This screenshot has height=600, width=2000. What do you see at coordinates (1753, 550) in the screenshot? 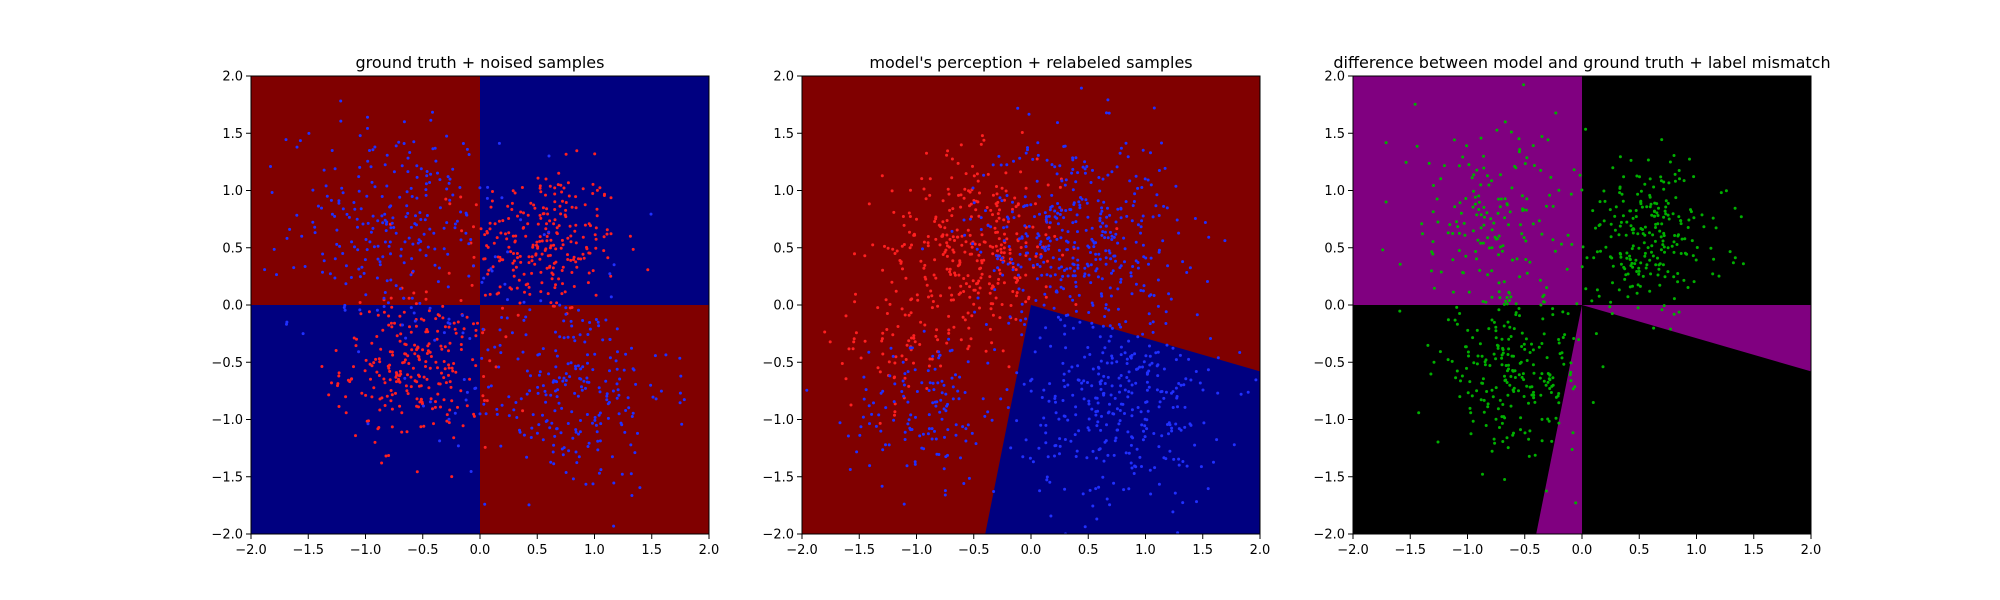
I see `x-tick-label: 1.5` at bounding box center [1753, 550].